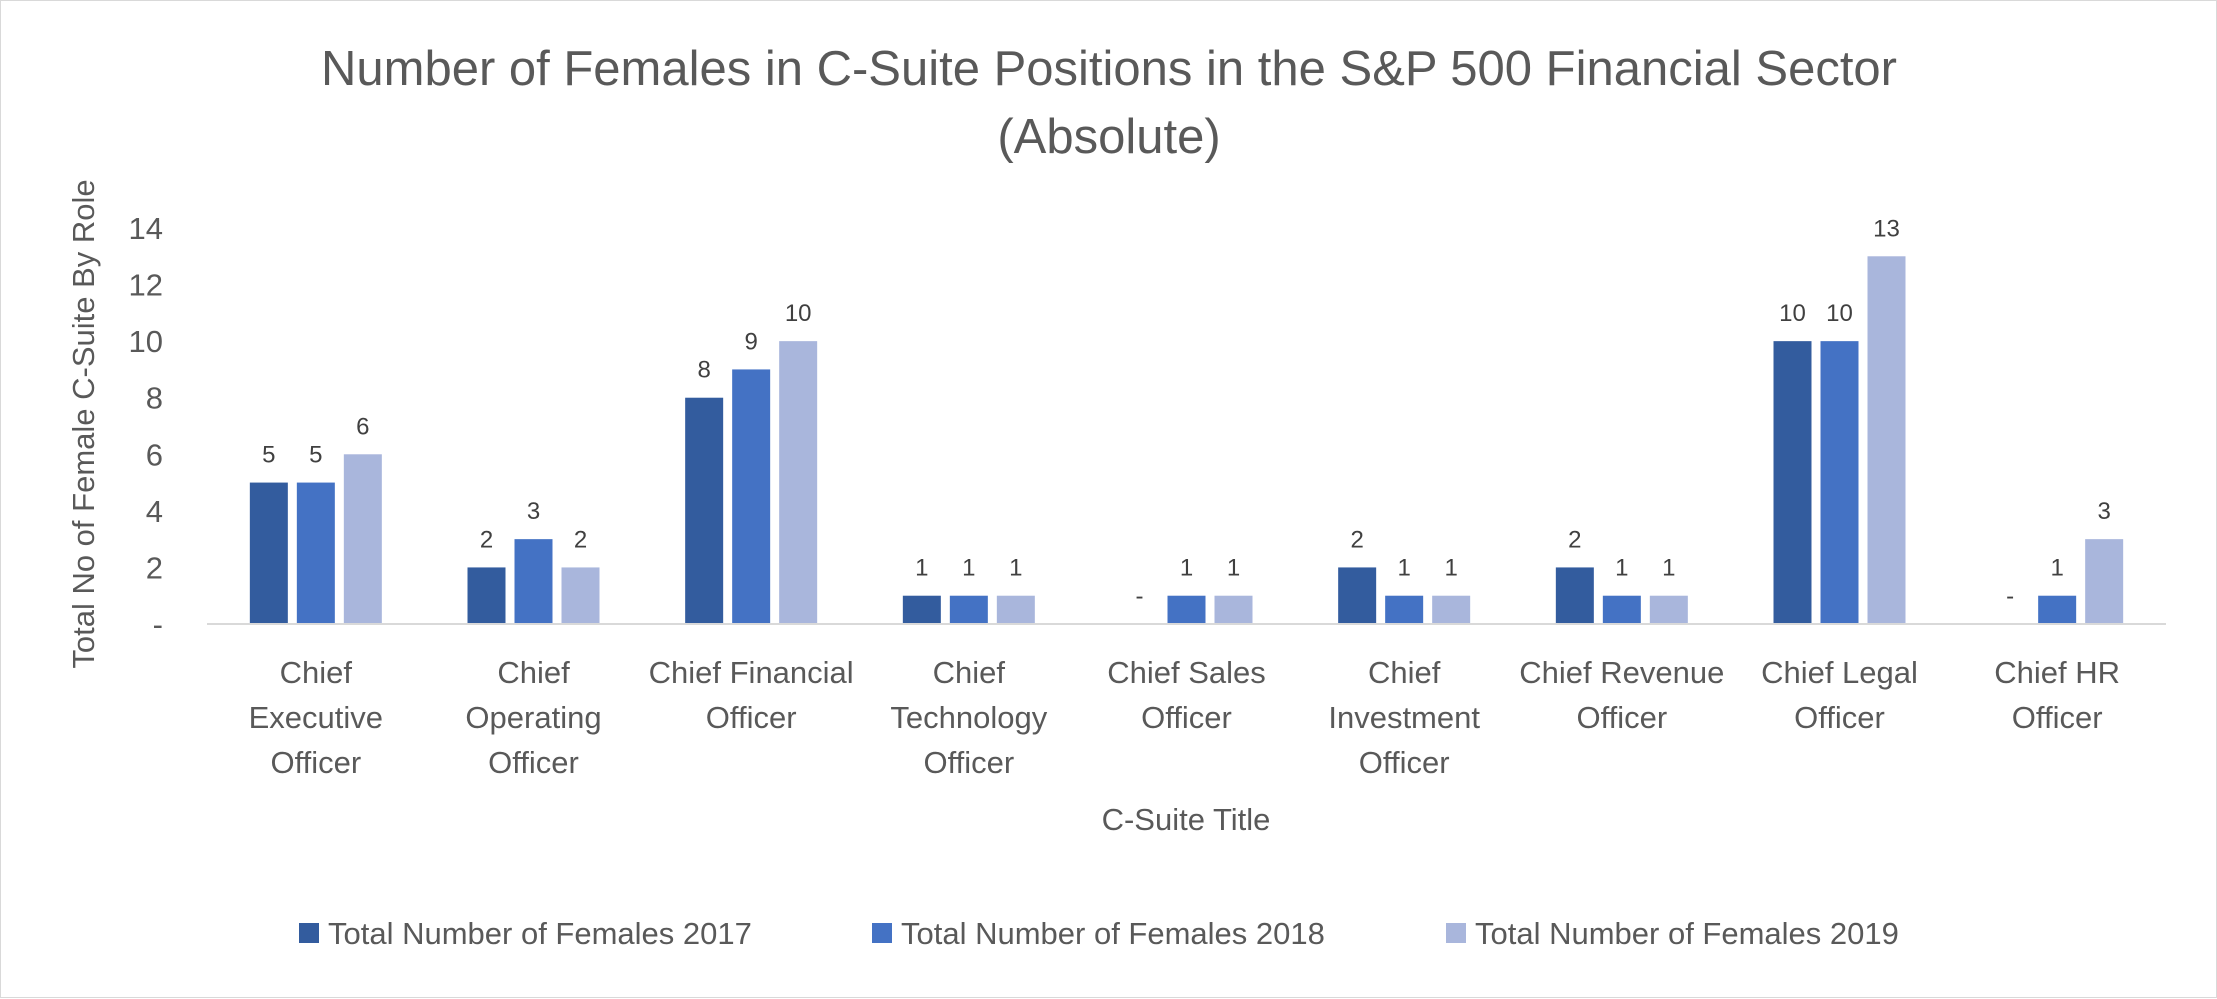 Image resolution: width=2217 pixels, height=999 pixels. What do you see at coordinates (1108, 137) in the screenshot?
I see `chart-title-line: (Absolute)` at bounding box center [1108, 137].